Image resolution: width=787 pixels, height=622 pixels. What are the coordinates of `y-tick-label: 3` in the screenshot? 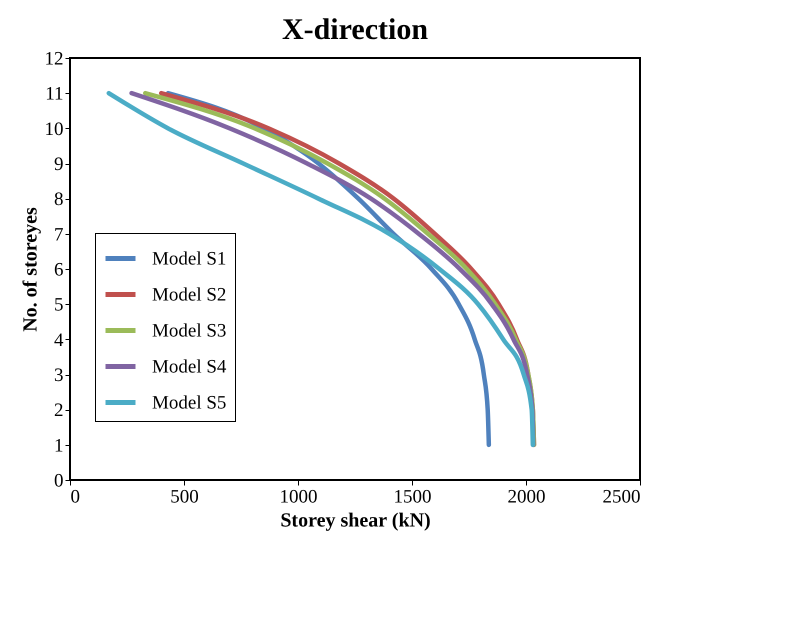 It's located at (59, 375).